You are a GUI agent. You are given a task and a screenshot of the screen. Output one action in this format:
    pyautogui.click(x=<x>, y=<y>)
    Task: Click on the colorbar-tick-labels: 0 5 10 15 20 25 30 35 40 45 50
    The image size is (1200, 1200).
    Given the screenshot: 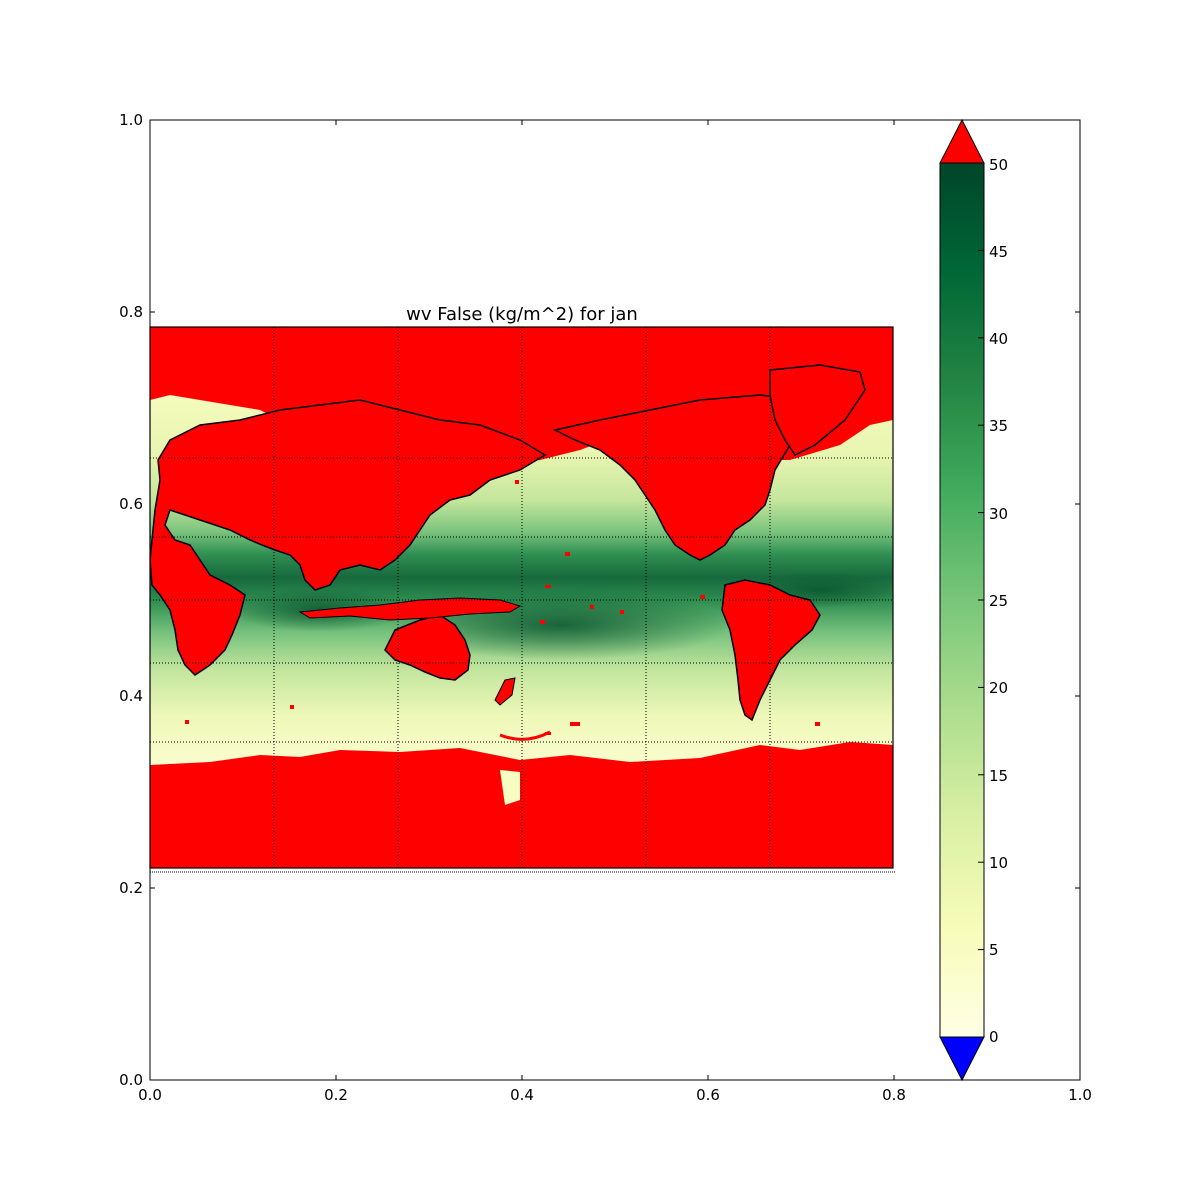 What is the action you would take?
    pyautogui.click(x=998, y=601)
    